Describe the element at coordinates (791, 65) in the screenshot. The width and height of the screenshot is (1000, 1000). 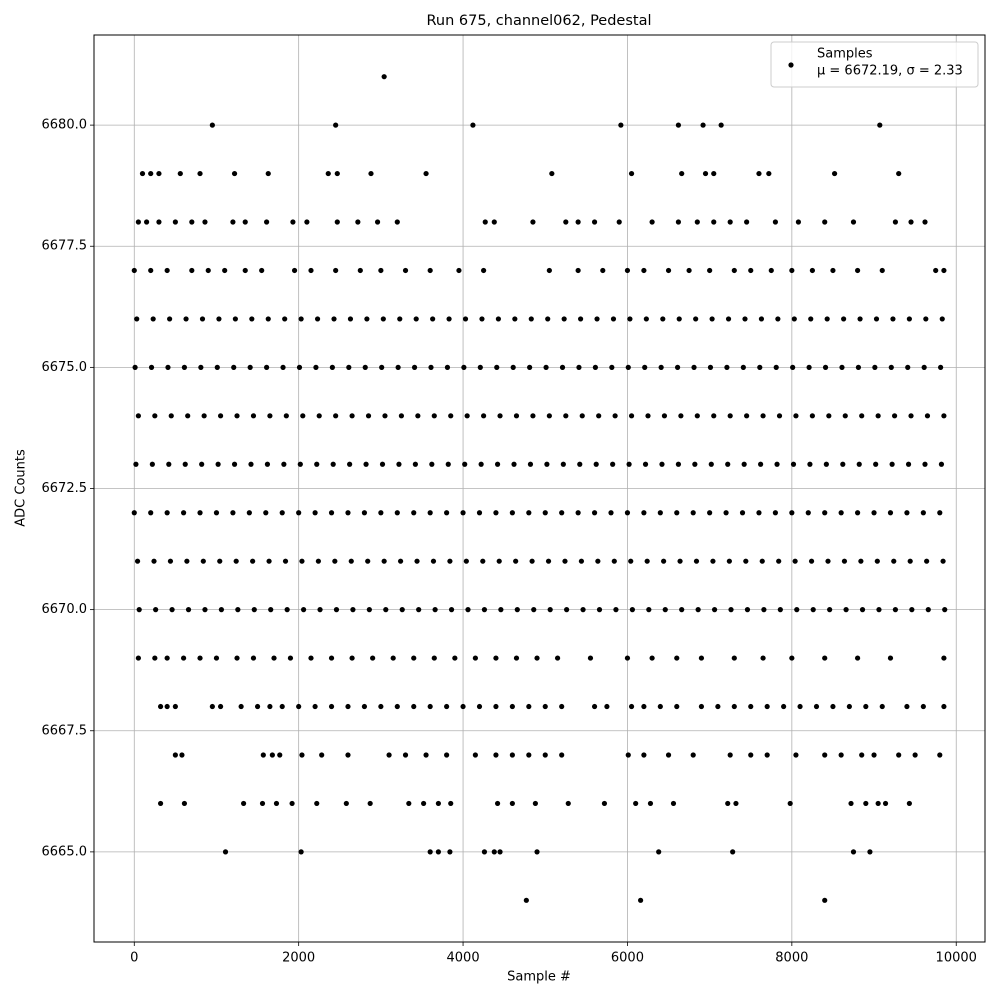
I see `legend-marker` at that location.